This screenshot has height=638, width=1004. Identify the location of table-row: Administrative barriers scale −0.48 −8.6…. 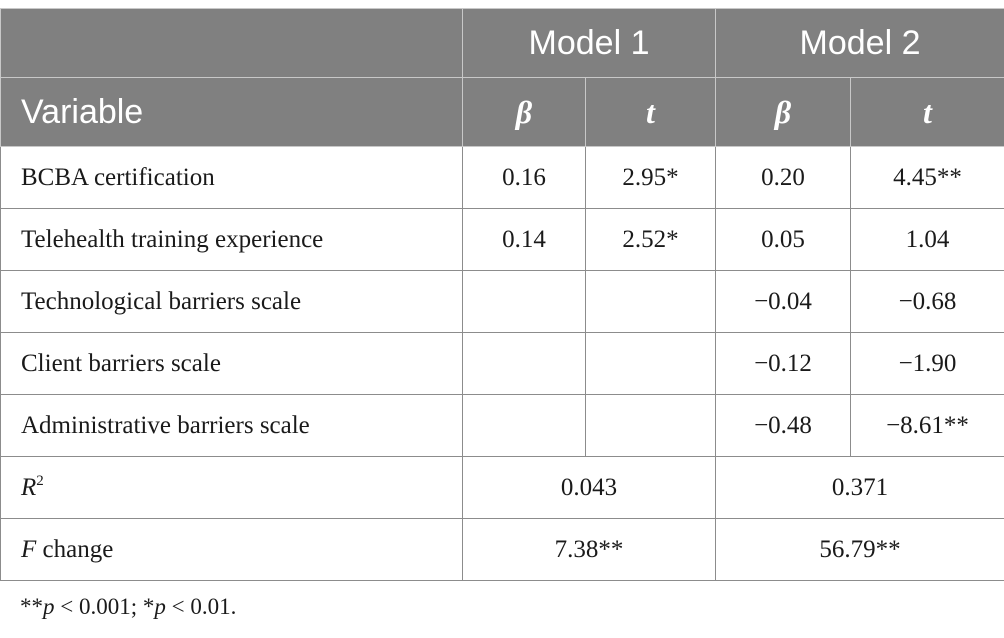
(502, 425).